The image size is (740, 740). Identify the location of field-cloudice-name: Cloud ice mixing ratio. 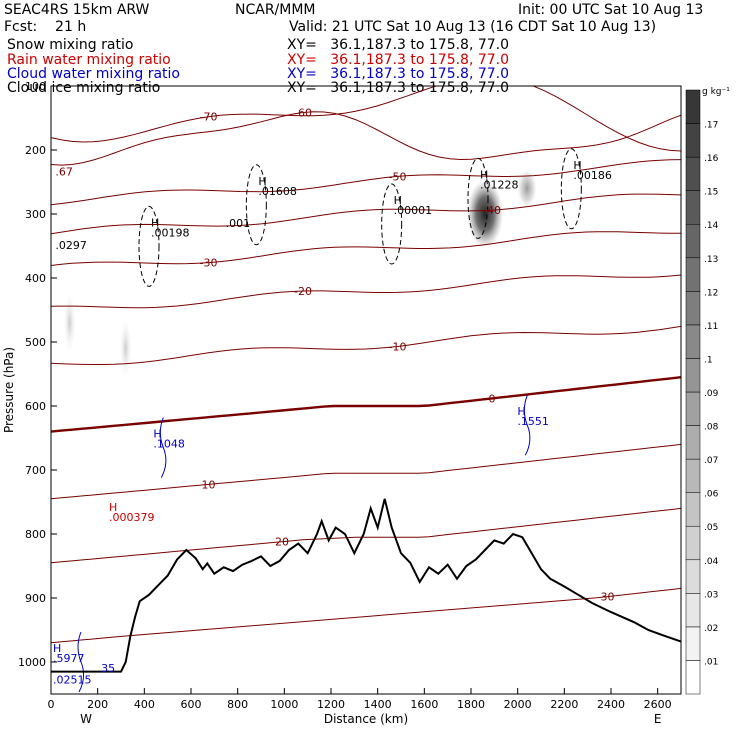
(84, 88).